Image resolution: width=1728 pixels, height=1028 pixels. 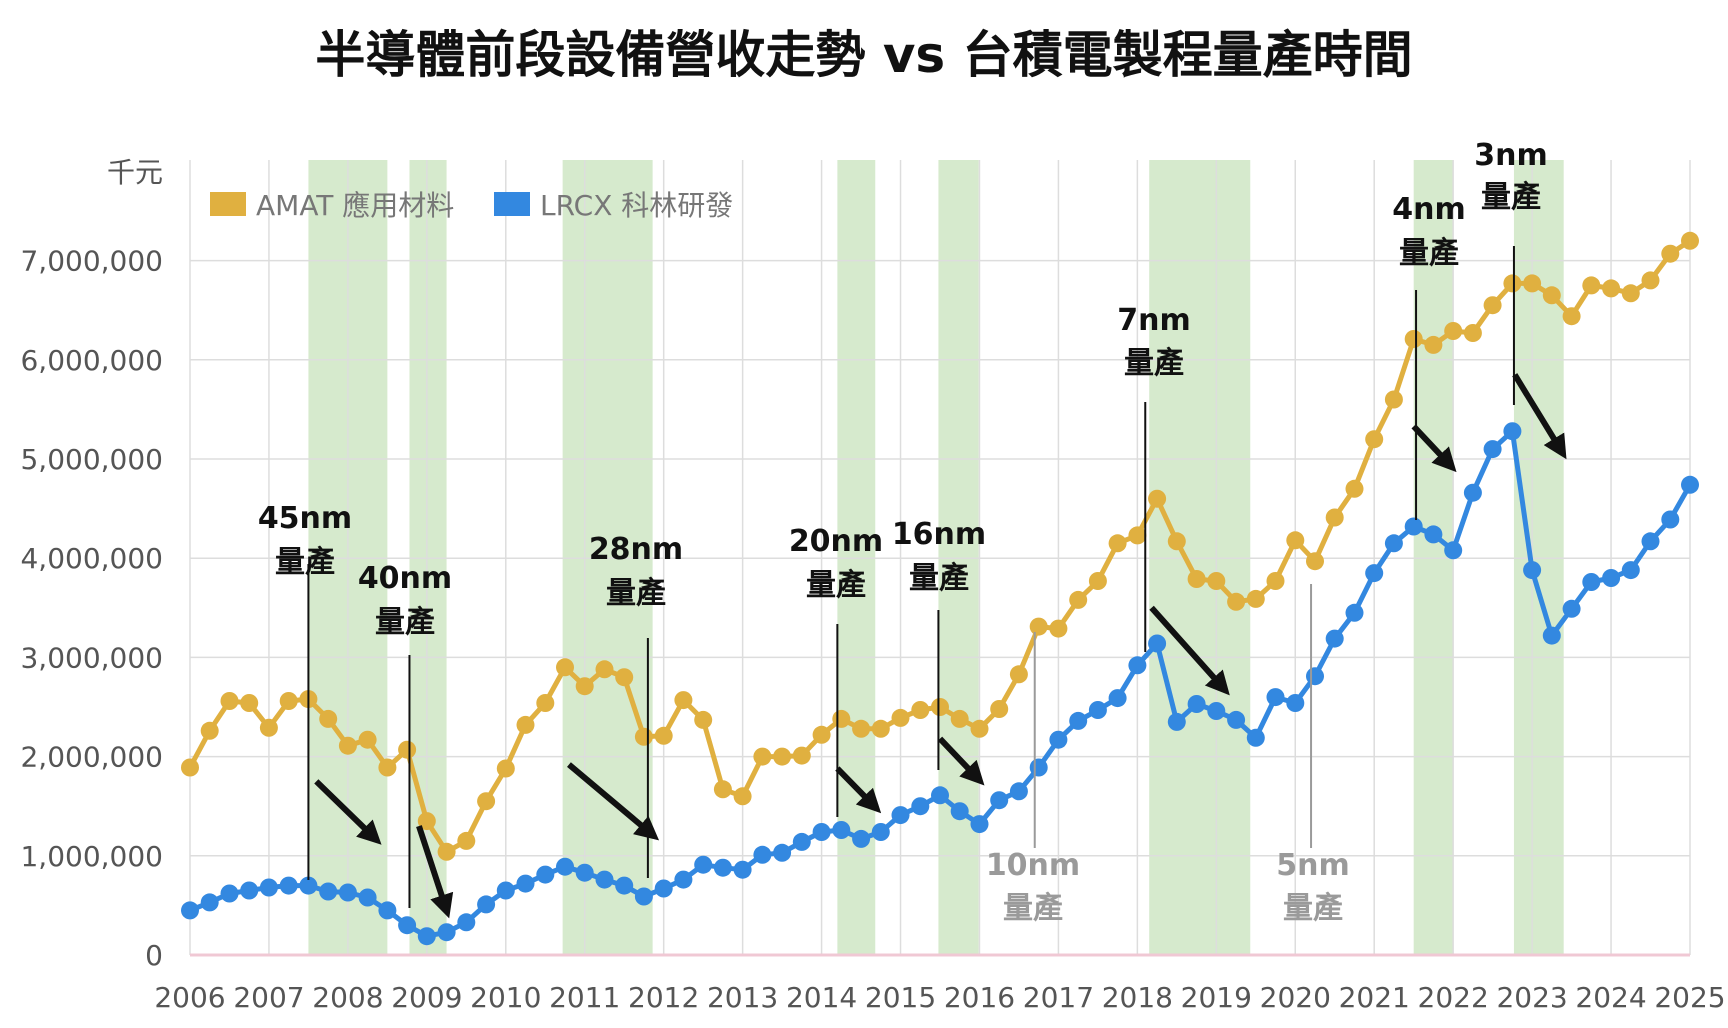 I want to click on annotation-16nm: 16nm 量產, so click(x=939, y=643).